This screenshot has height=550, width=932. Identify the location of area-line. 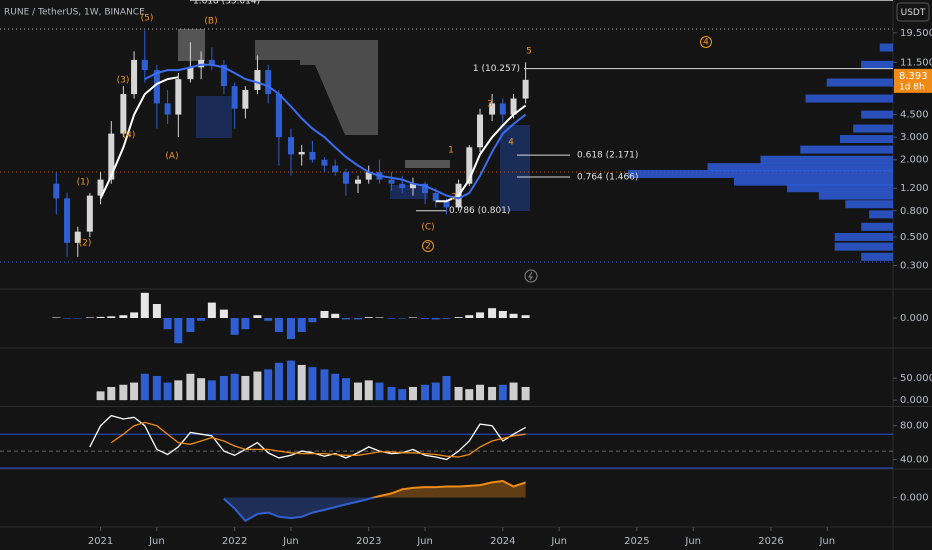
(374, 501).